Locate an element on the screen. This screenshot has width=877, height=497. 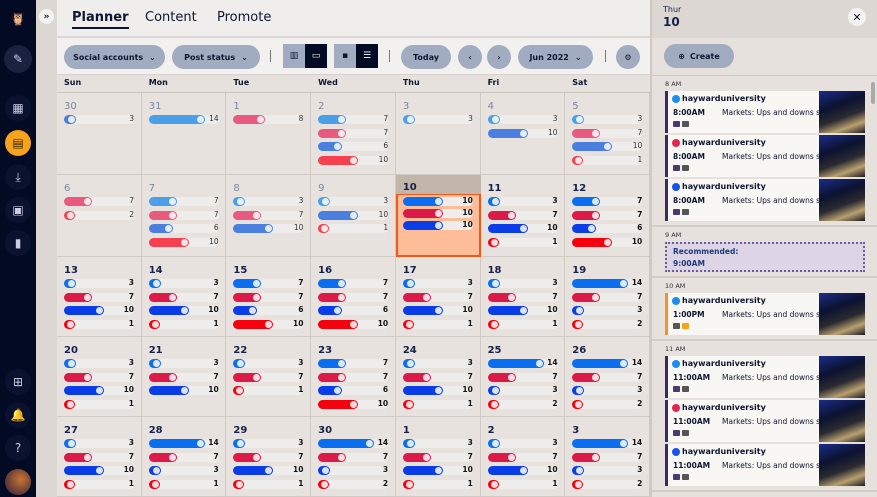
calendar-day-cell: 22 3 7 1 is located at coordinates (269, 377).